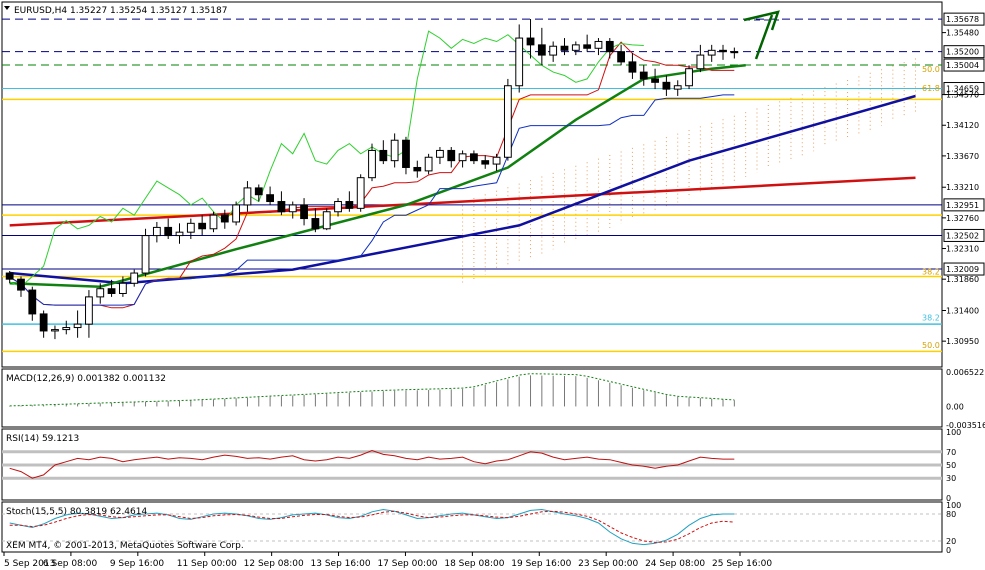 The height and width of the screenshot is (570, 985). Describe the element at coordinates (951, 478) in the screenshot. I see `rsi-tick-label: 30` at that location.